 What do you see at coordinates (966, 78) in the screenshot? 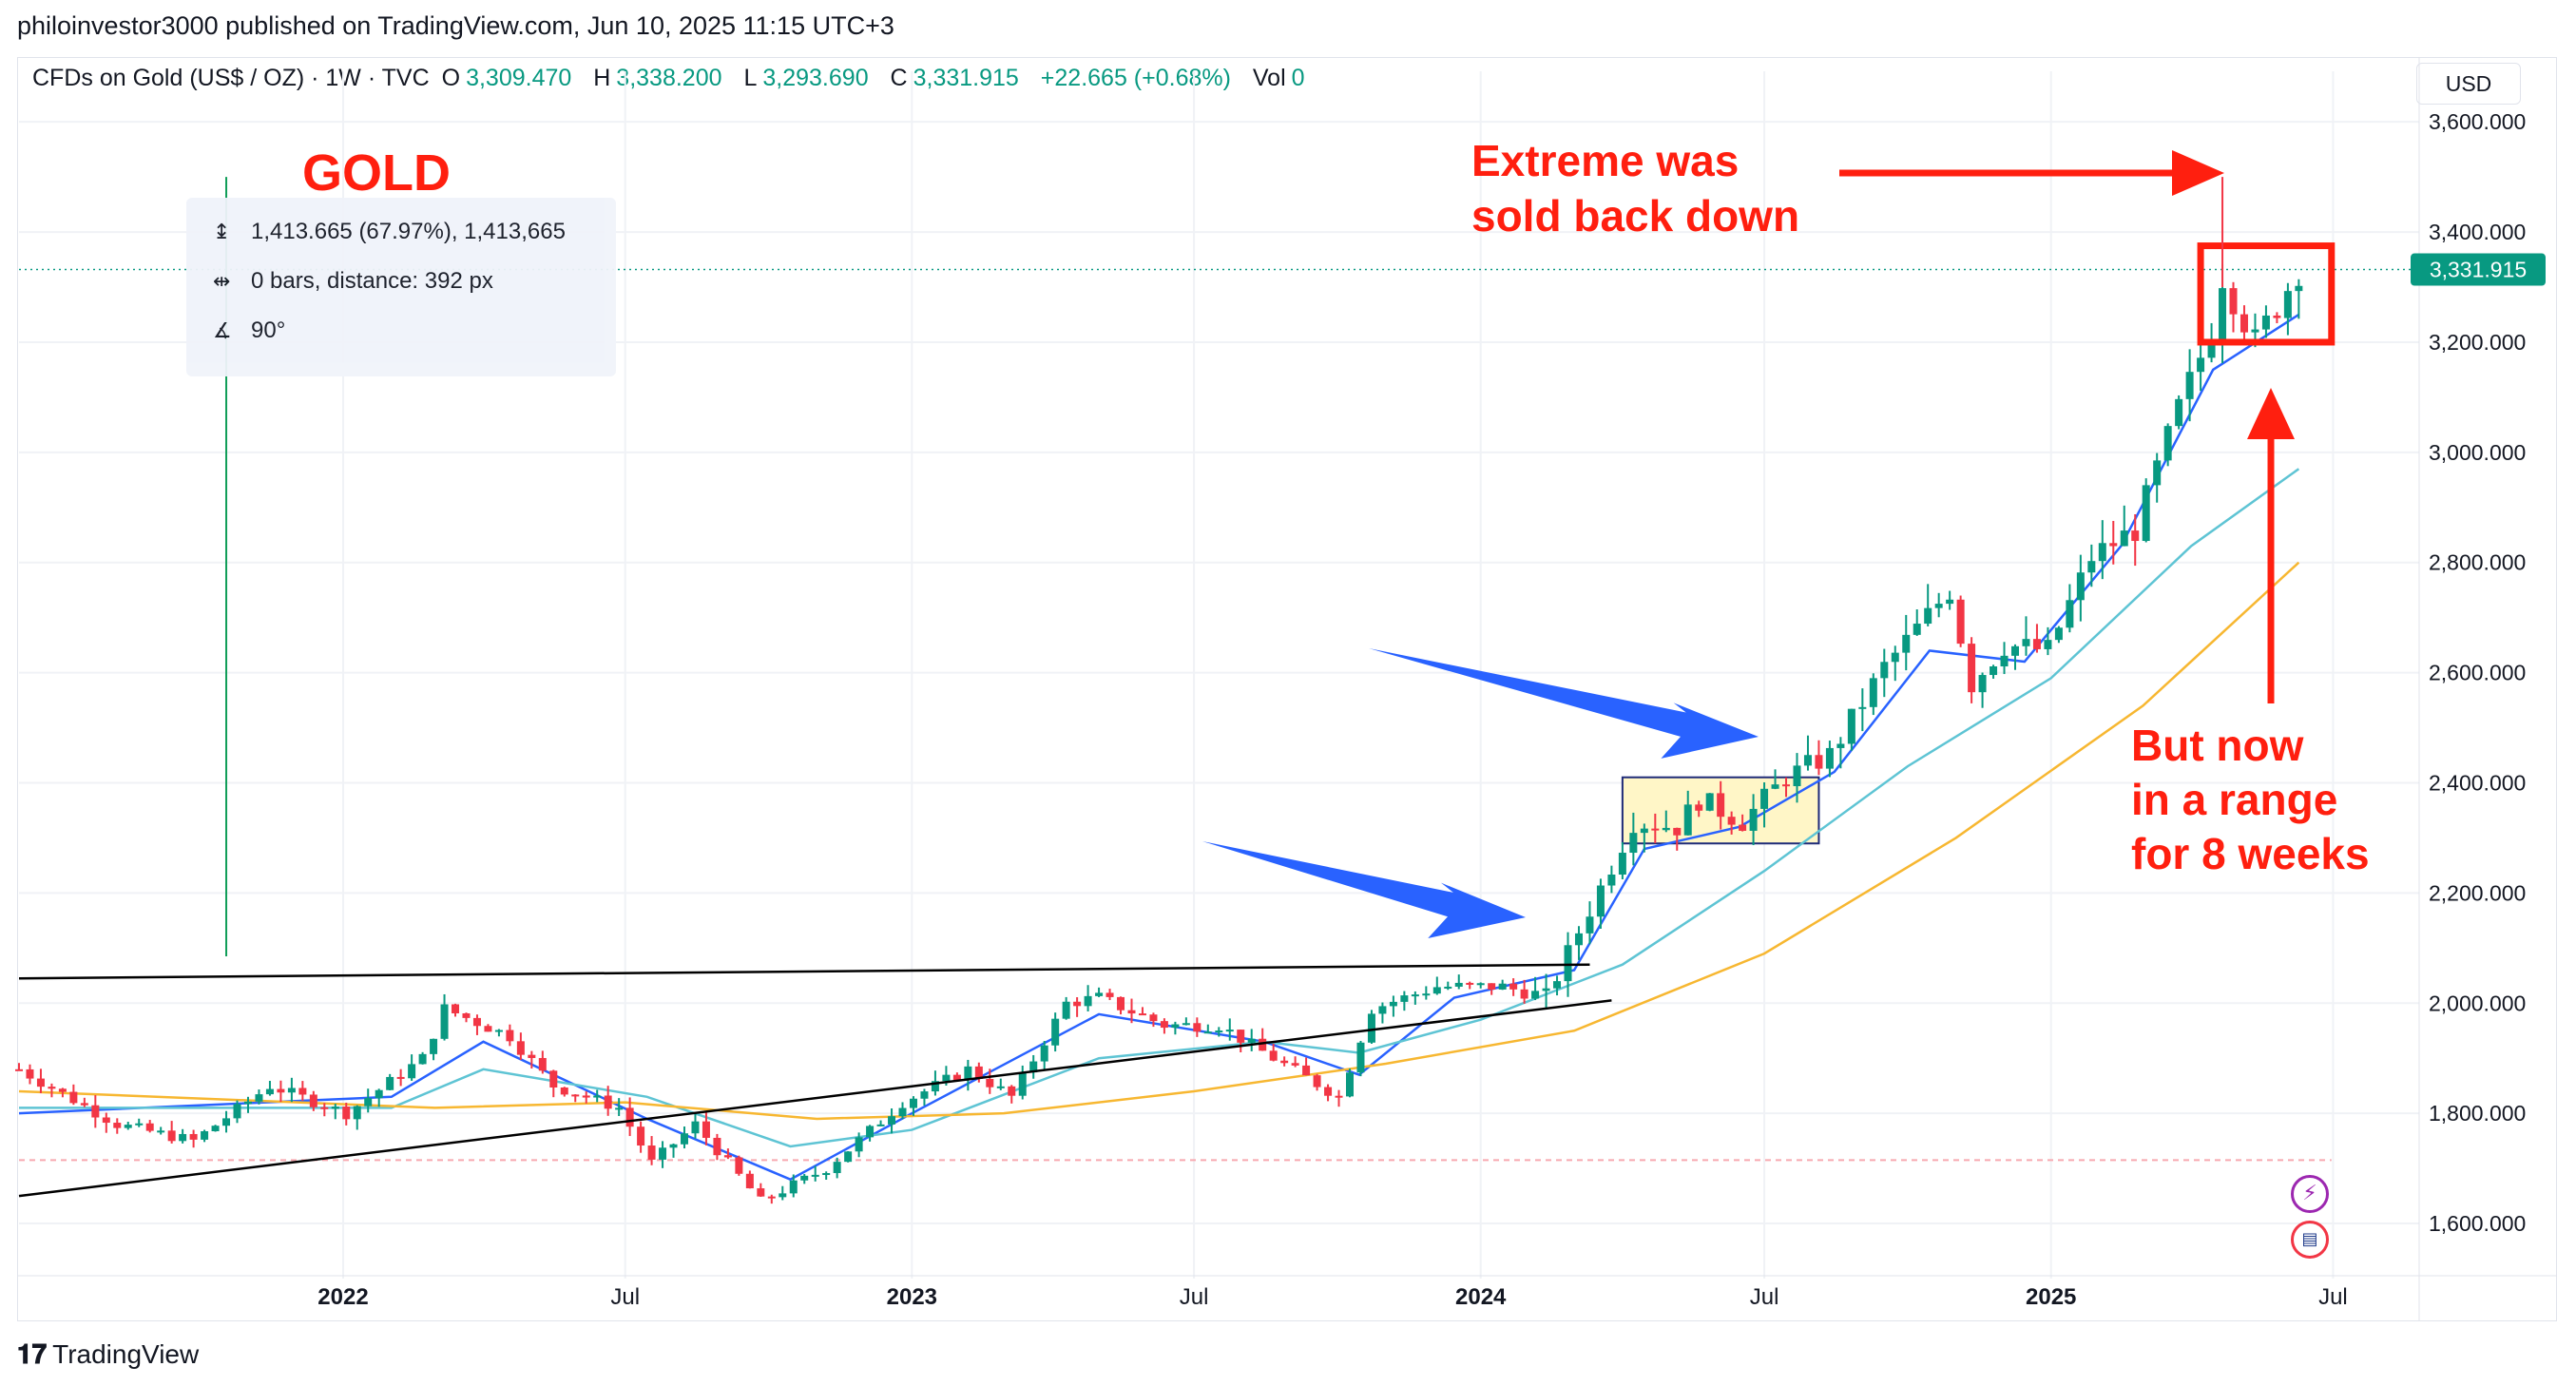
I see `close-value: 3,331.915` at bounding box center [966, 78].